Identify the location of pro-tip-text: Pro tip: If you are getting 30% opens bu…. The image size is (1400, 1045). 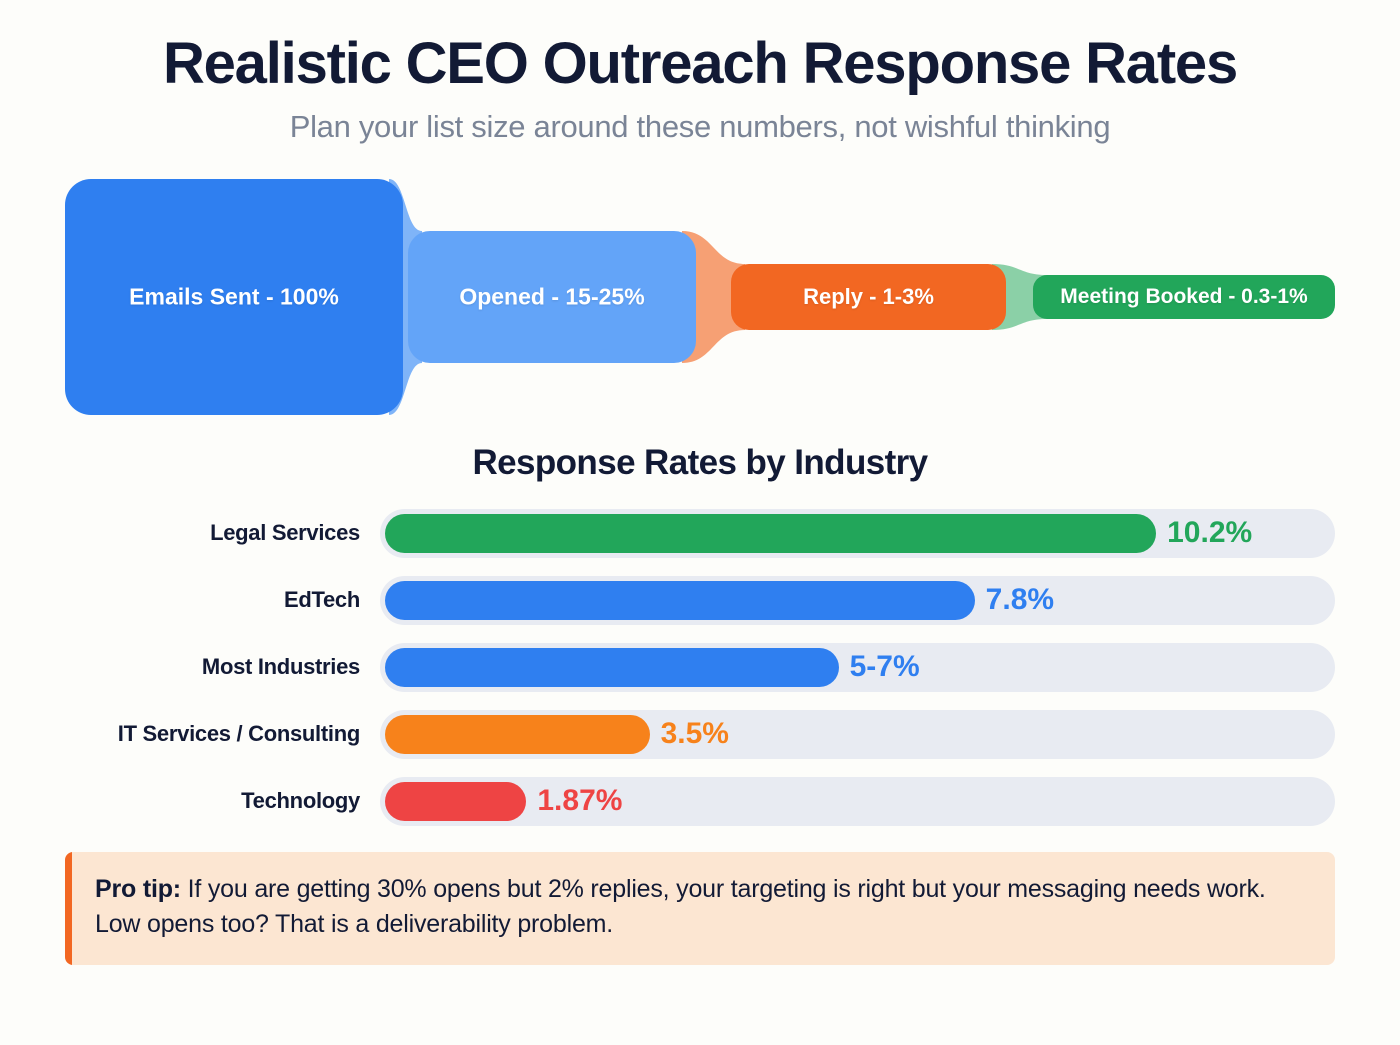
(702, 907).